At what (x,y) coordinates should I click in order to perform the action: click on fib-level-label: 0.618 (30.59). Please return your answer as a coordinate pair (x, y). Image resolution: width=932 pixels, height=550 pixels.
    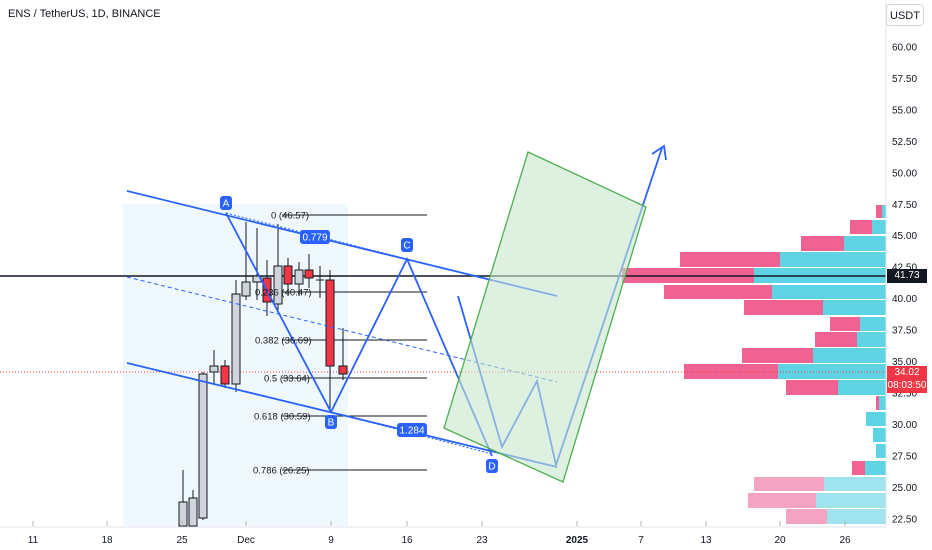
    Looking at the image, I should click on (282, 417).